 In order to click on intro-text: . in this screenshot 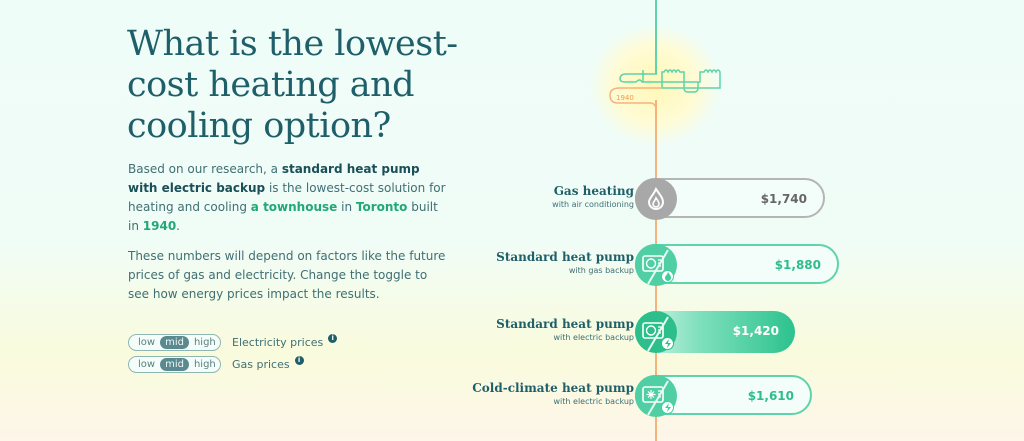, I will do `click(178, 226)`.